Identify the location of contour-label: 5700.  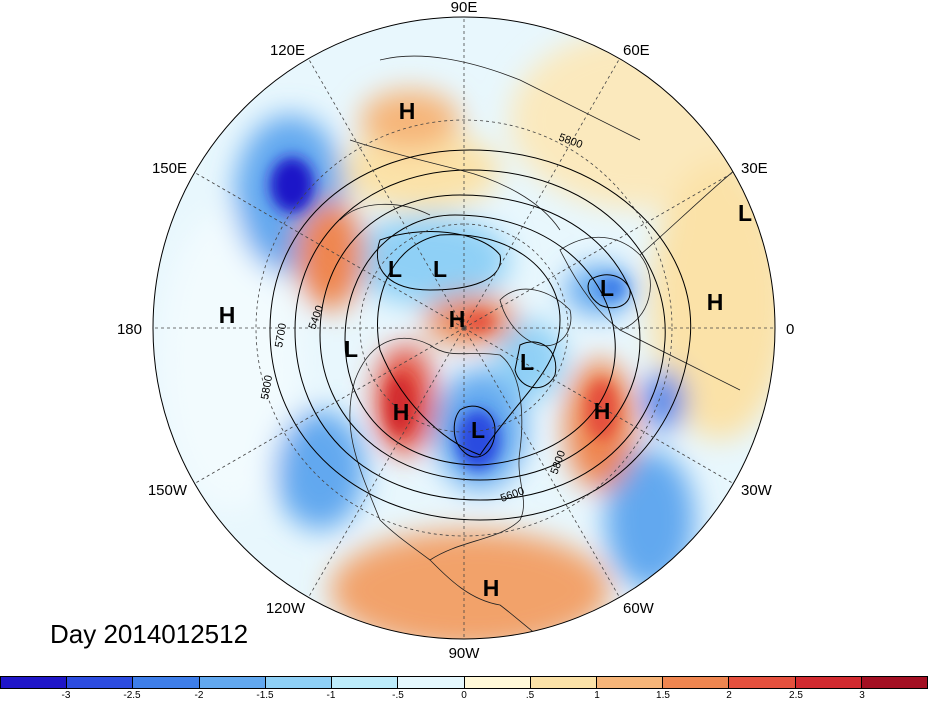
(281, 335).